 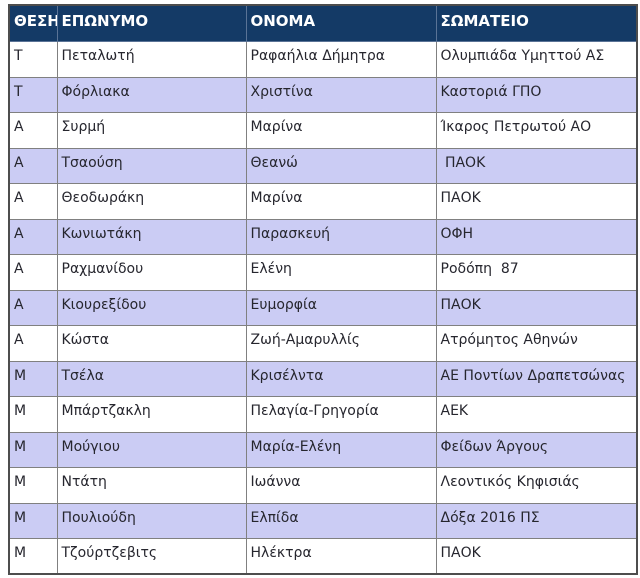 What do you see at coordinates (536, 414) in the screenshot?
I see `cell-club: ΑΕΚ` at bounding box center [536, 414].